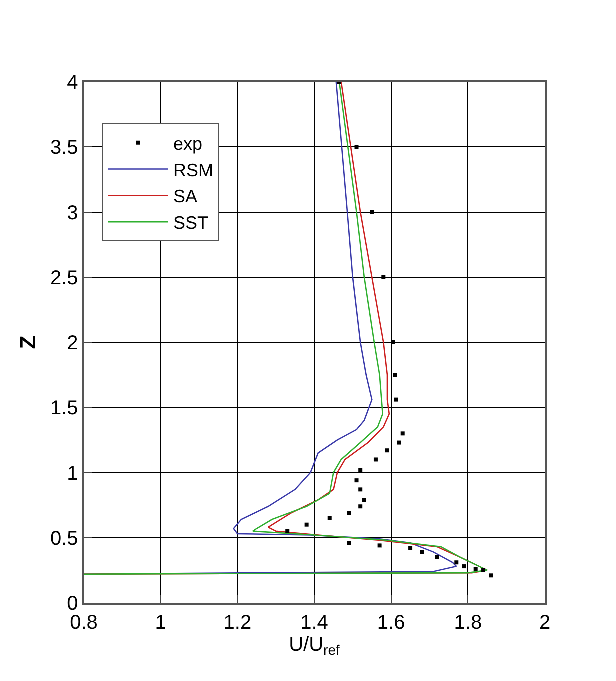  What do you see at coordinates (187, 144) in the screenshot?
I see `legend-label: exp` at bounding box center [187, 144].